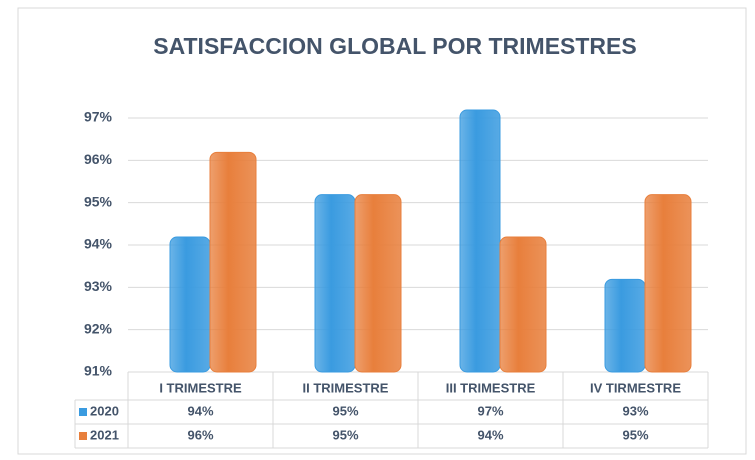 The image size is (755, 460). What do you see at coordinates (200, 434) in the screenshot?
I see `table-value: 96%` at bounding box center [200, 434].